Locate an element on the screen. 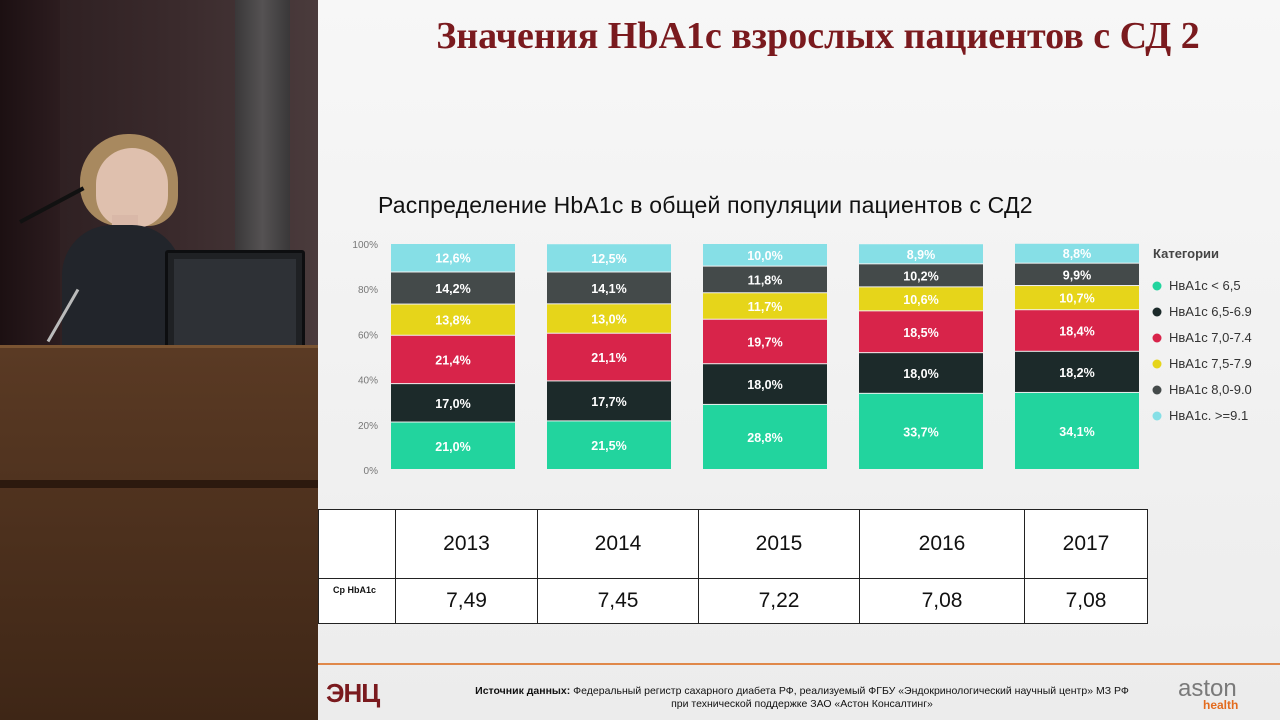  data-label: 11,7% is located at coordinates (765, 307).